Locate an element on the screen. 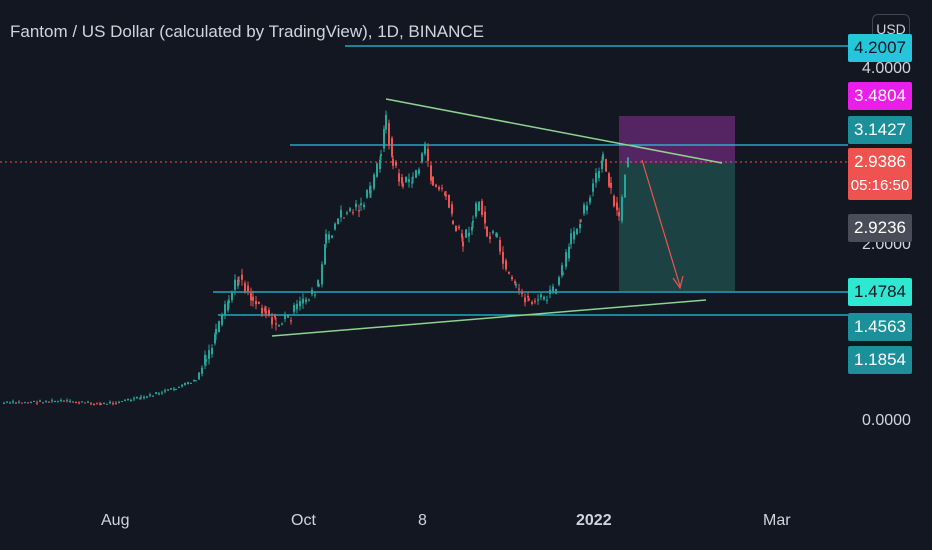 This screenshot has width=932, height=550. price-tag-upper-resistance: 4.2007 is located at coordinates (880, 48).